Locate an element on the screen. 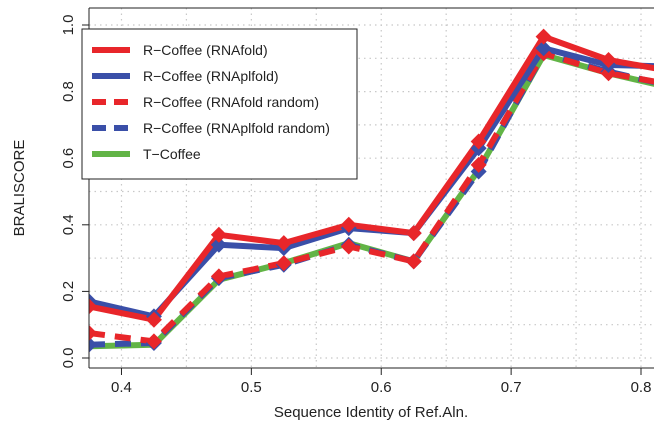  legend-label-0: R−Coffee (RNAfold) is located at coordinates (205, 50).